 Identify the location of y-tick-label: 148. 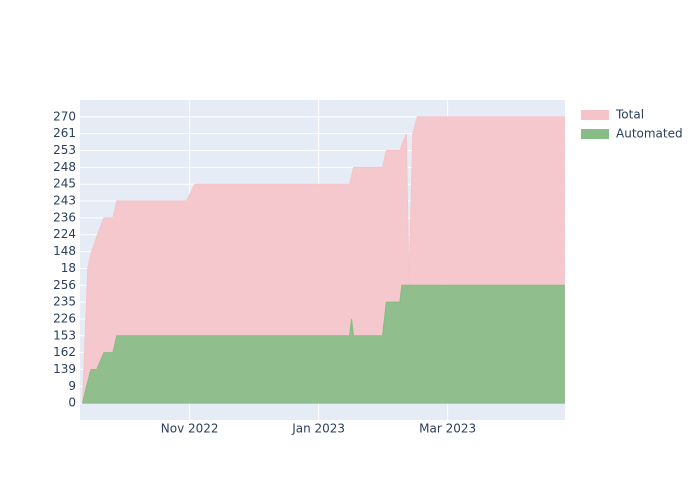
(64, 251).